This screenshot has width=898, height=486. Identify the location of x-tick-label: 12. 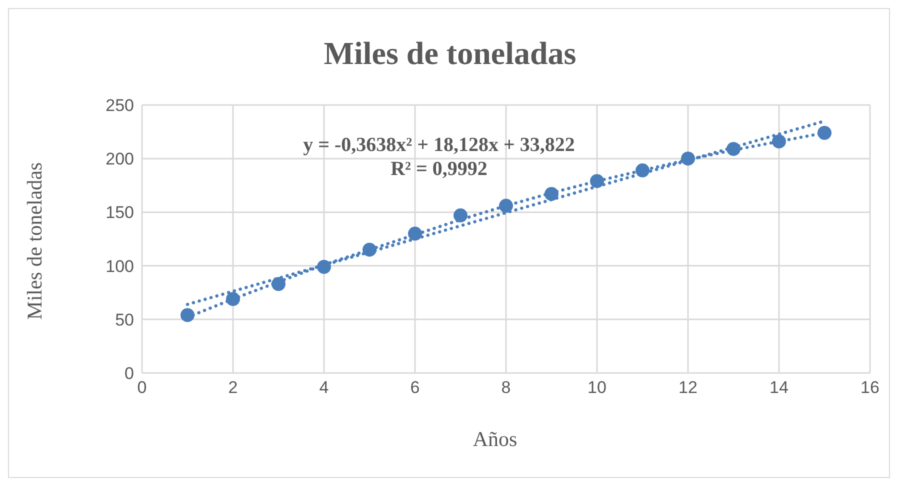
(688, 388).